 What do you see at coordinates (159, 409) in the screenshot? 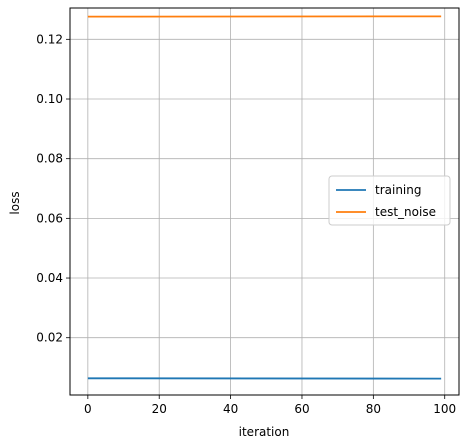
I see `x-tick-label: 20` at bounding box center [159, 409].